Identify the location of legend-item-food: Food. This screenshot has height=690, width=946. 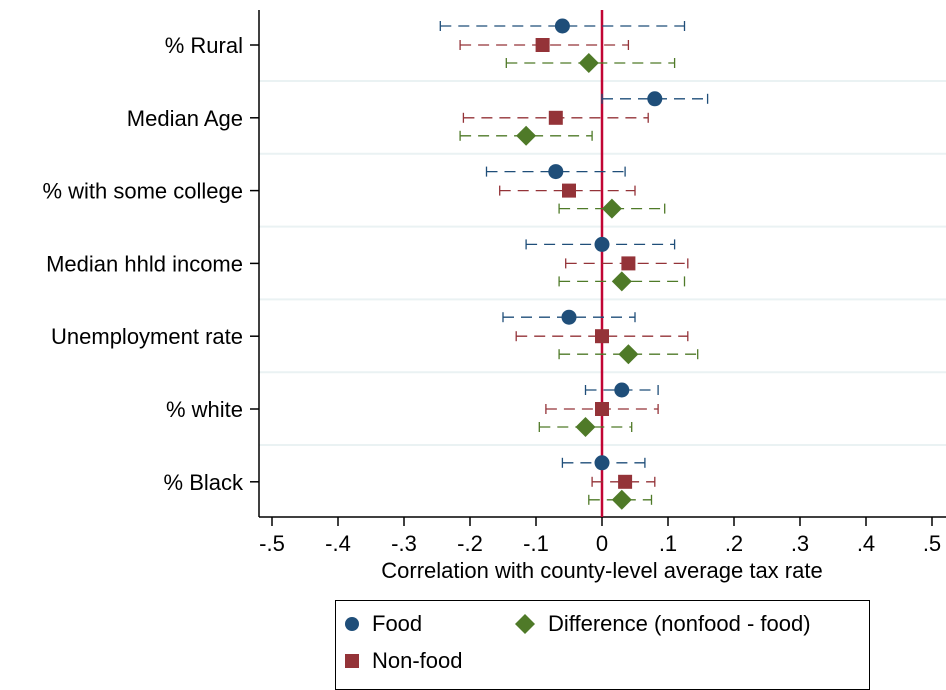
(383, 624).